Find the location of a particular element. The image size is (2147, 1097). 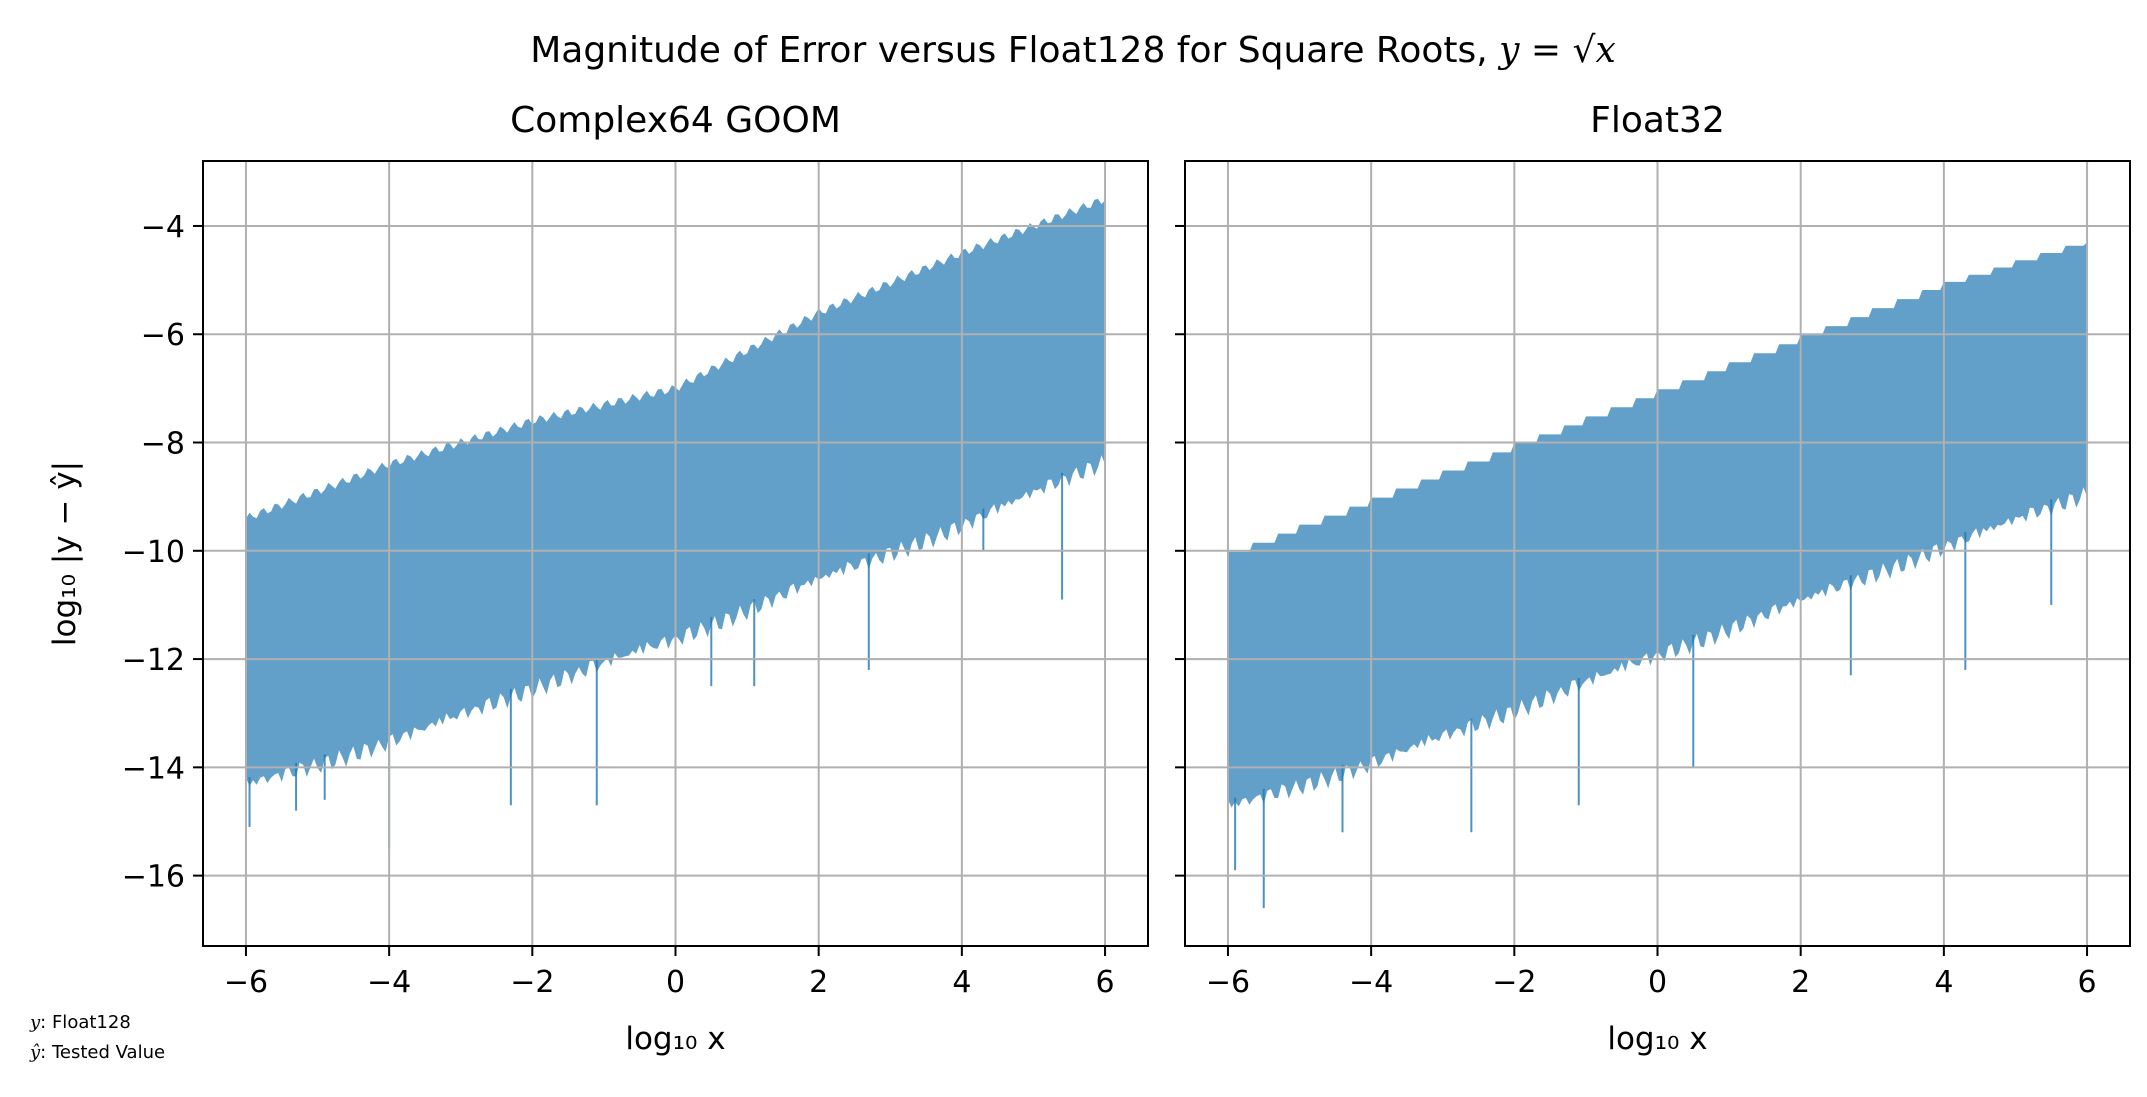

y-tick-label: −6 is located at coordinates (163, 335).